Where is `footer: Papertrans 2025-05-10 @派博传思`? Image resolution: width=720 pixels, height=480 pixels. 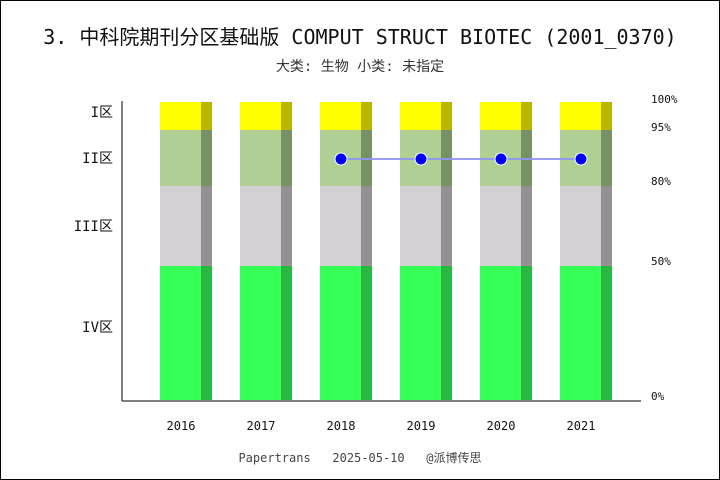 footer: Papertrans 2025-05-10 @派博传思 is located at coordinates (360, 458).